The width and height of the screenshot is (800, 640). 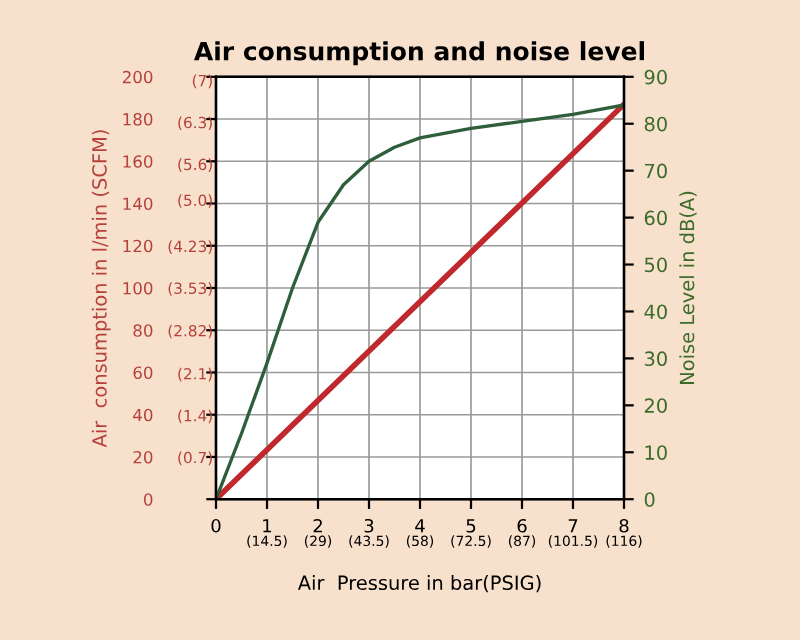 What do you see at coordinates (138, 246) in the screenshot?
I see `y-tick-label: 120` at bounding box center [138, 246].